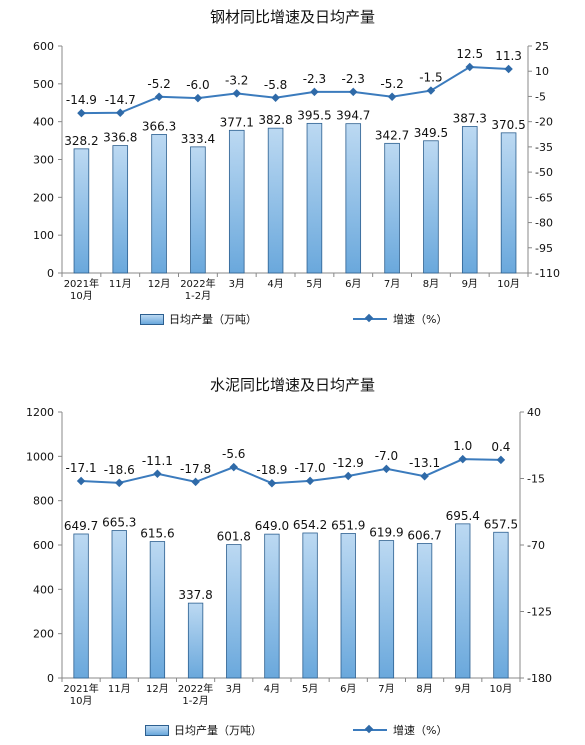  Describe the element at coordinates (198, 319) in the screenshot. I see `steel-legend-bar: 日均产量（万吨）` at that location.